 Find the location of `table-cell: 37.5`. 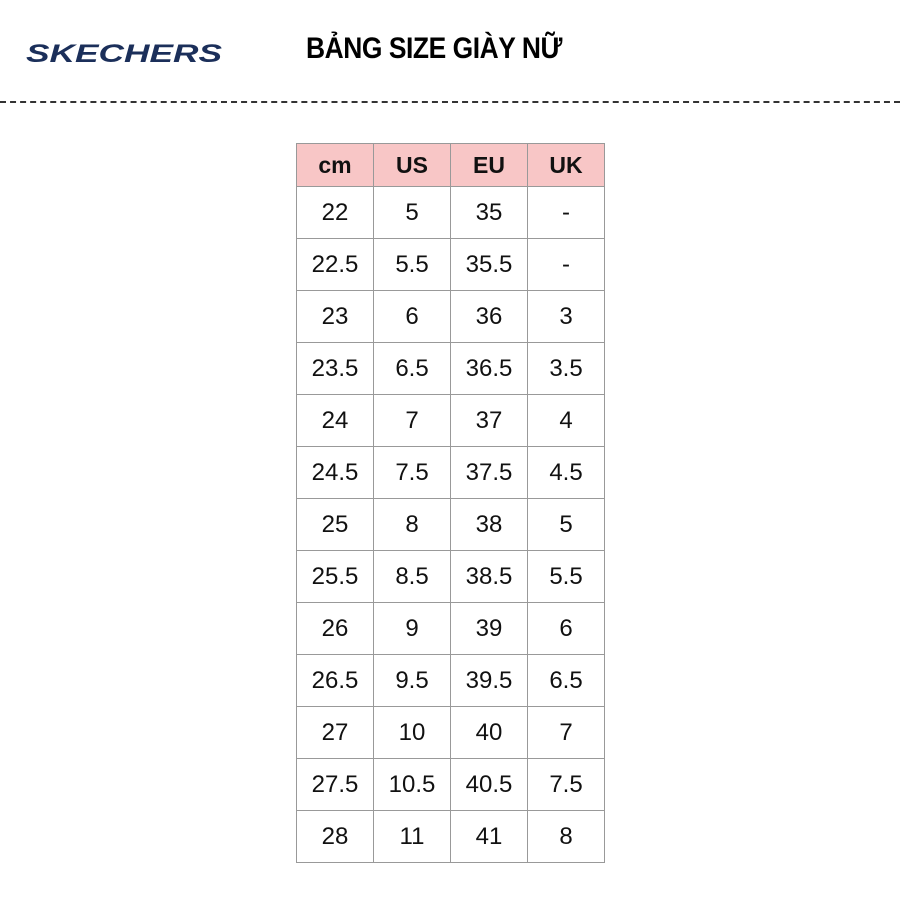

table-cell: 37.5 is located at coordinates (489, 472).